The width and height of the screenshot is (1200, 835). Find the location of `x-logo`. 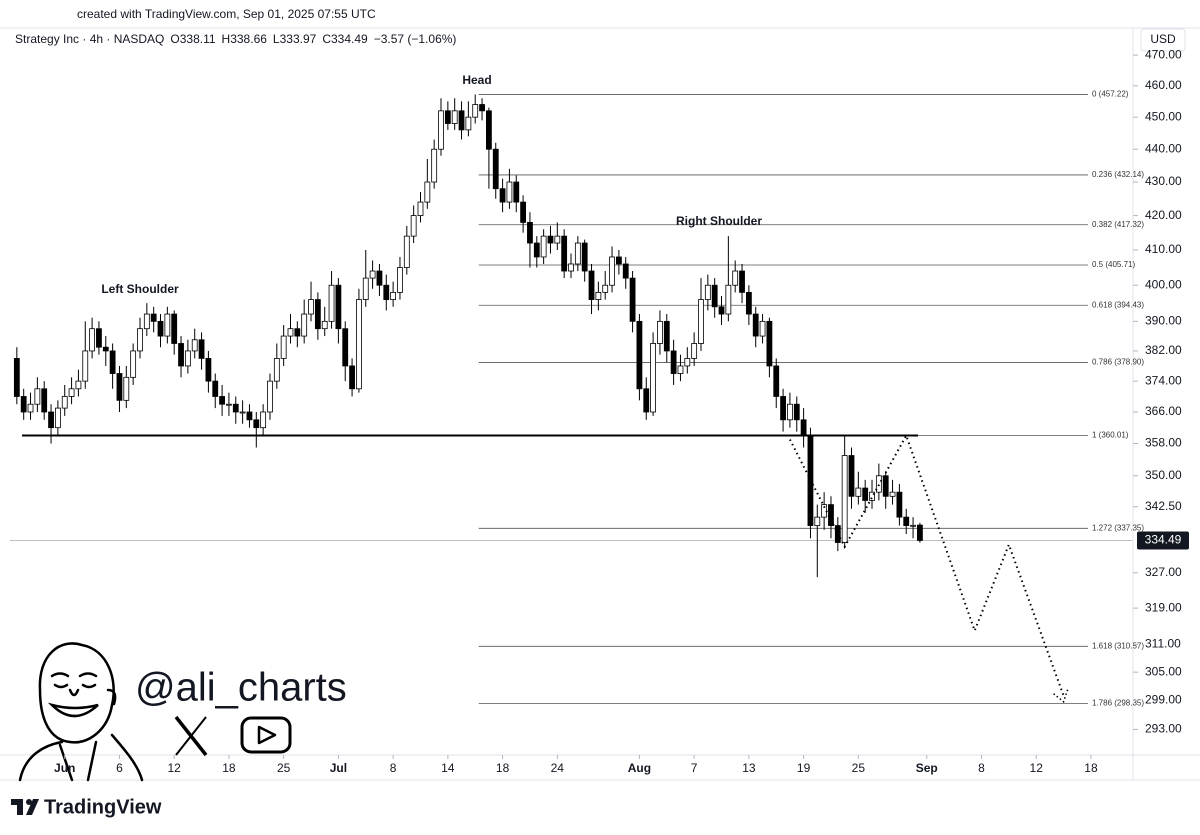

x-logo is located at coordinates (191, 736).